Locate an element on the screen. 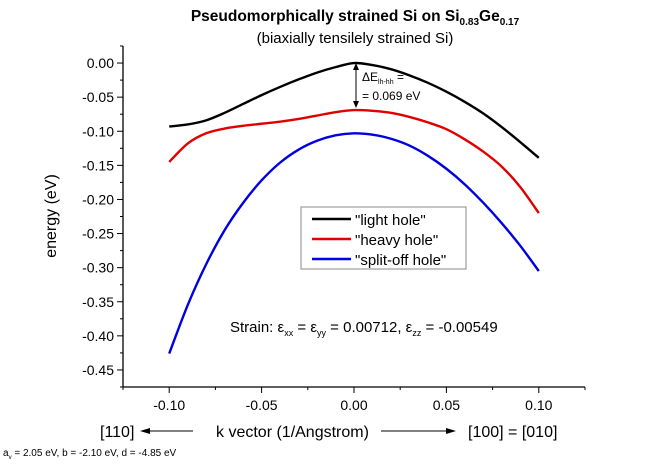 The image size is (646, 465). legend-label: "heavy hole" is located at coordinates (396, 240).